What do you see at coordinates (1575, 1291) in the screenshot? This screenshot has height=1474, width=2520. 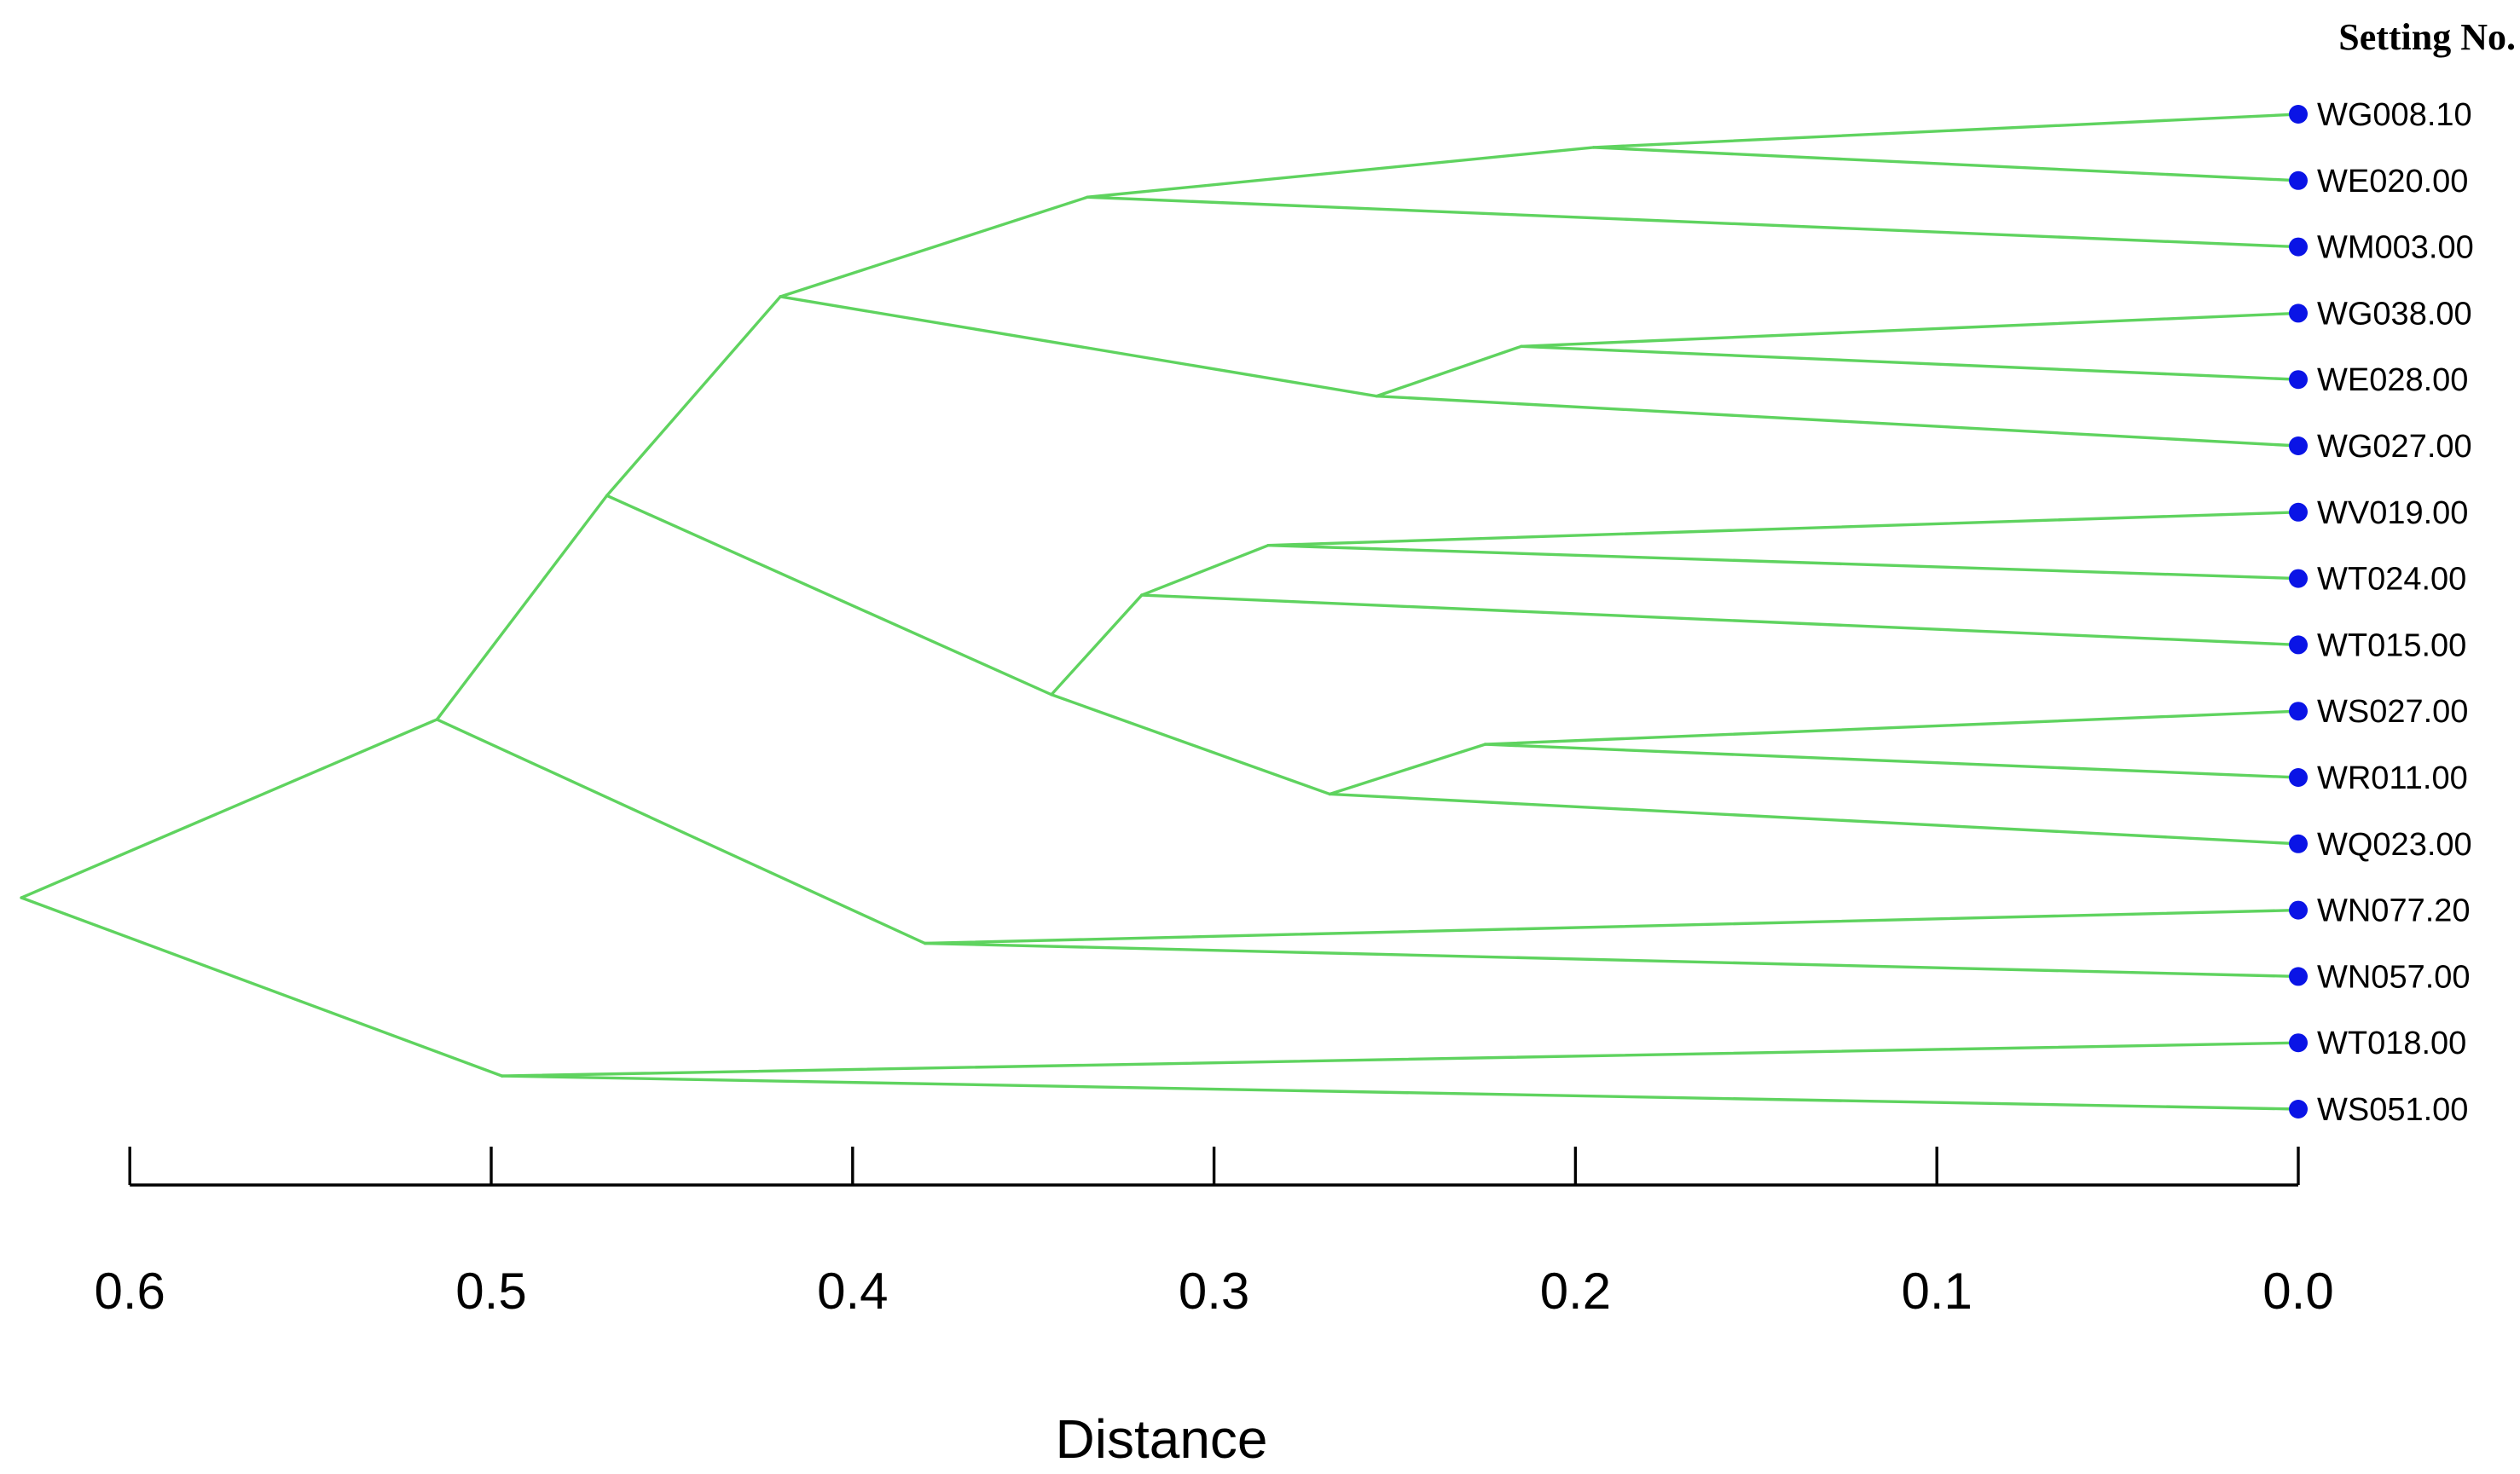 I see `axis-tick-label: 0.2` at bounding box center [1575, 1291].